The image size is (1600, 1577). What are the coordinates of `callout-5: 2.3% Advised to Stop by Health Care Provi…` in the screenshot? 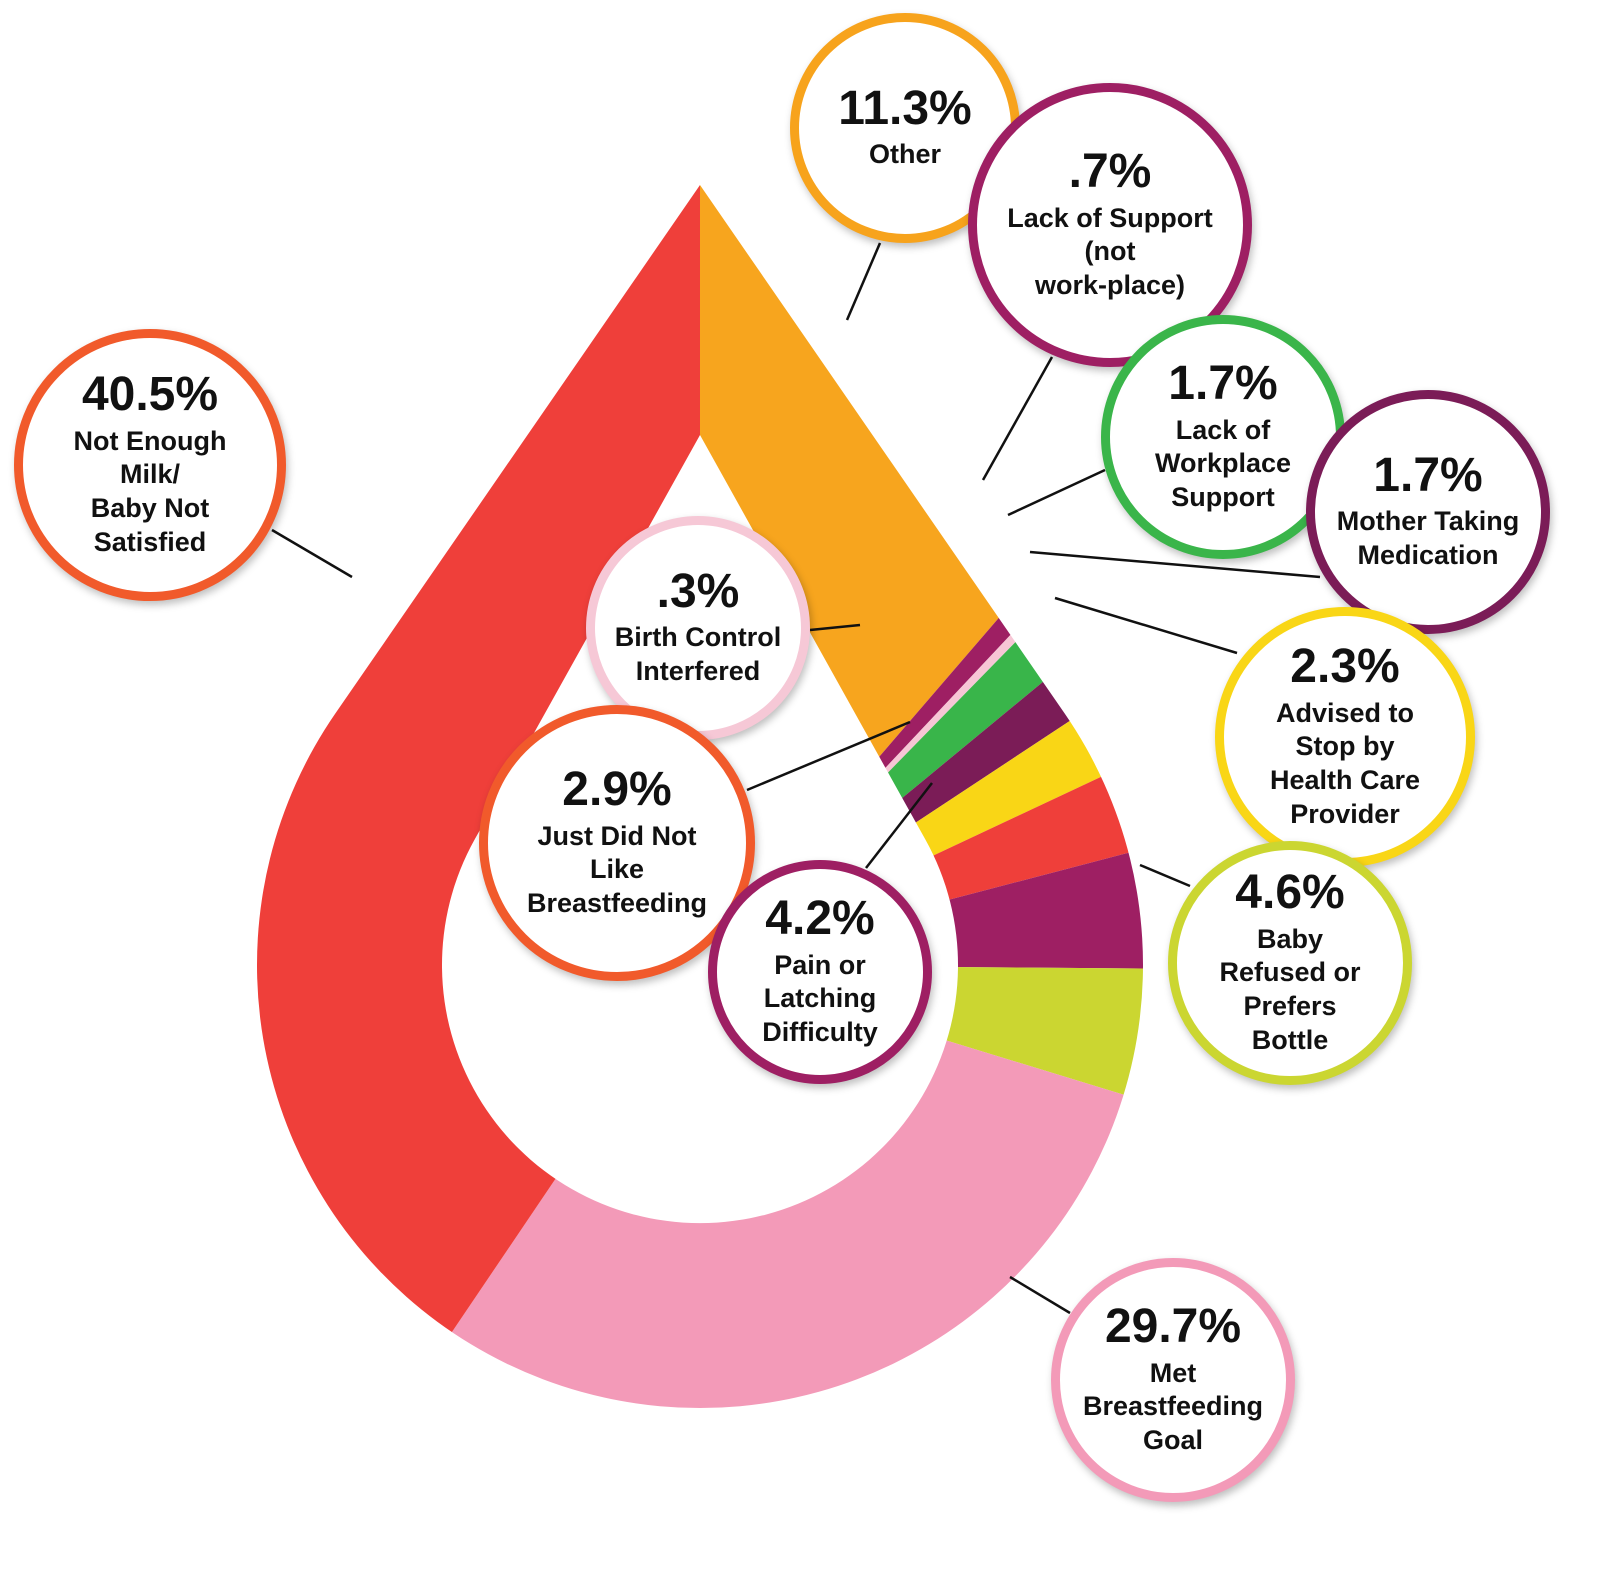 It's located at (1345, 737).